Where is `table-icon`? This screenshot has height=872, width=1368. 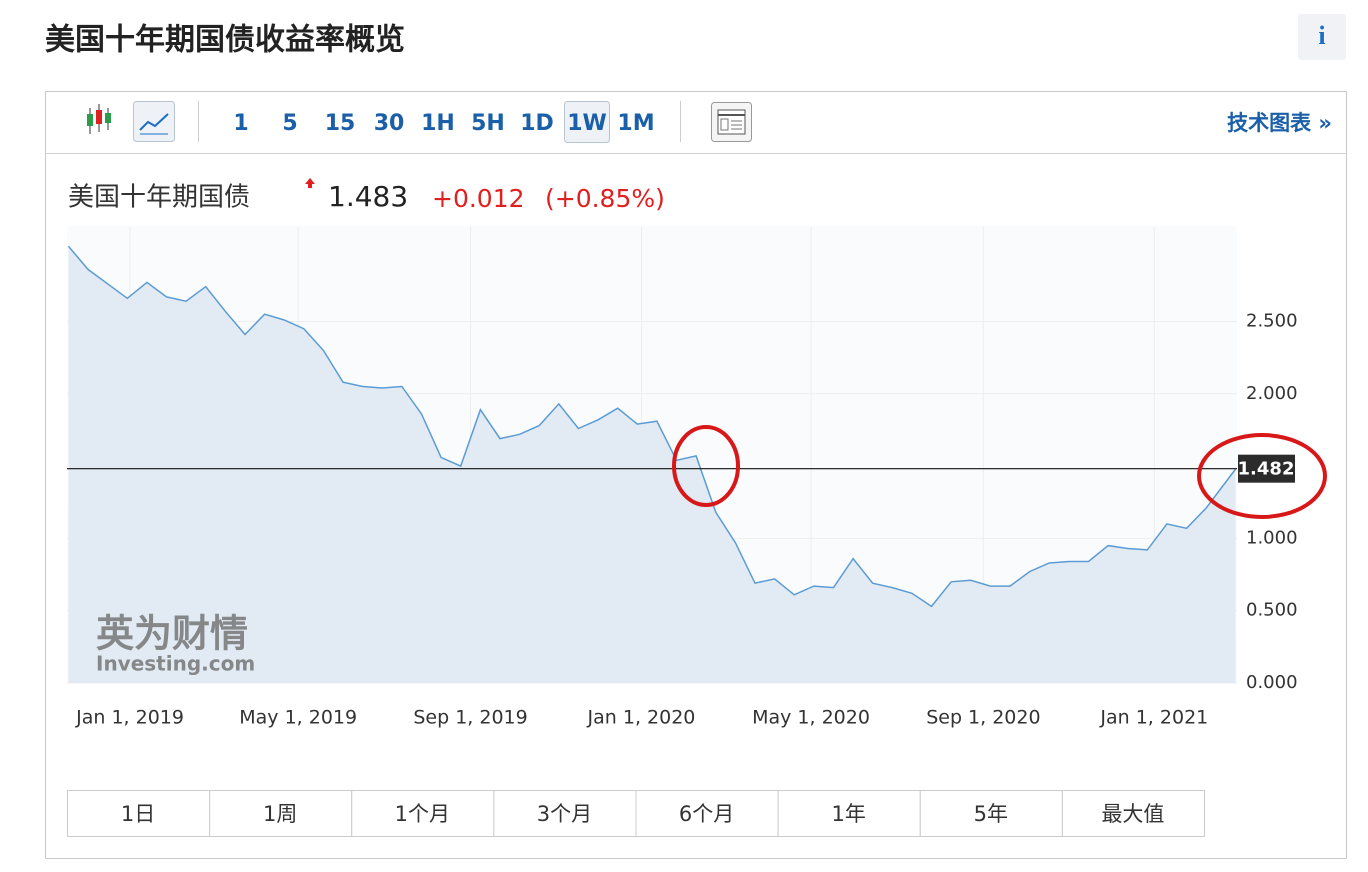
table-icon is located at coordinates (731, 122).